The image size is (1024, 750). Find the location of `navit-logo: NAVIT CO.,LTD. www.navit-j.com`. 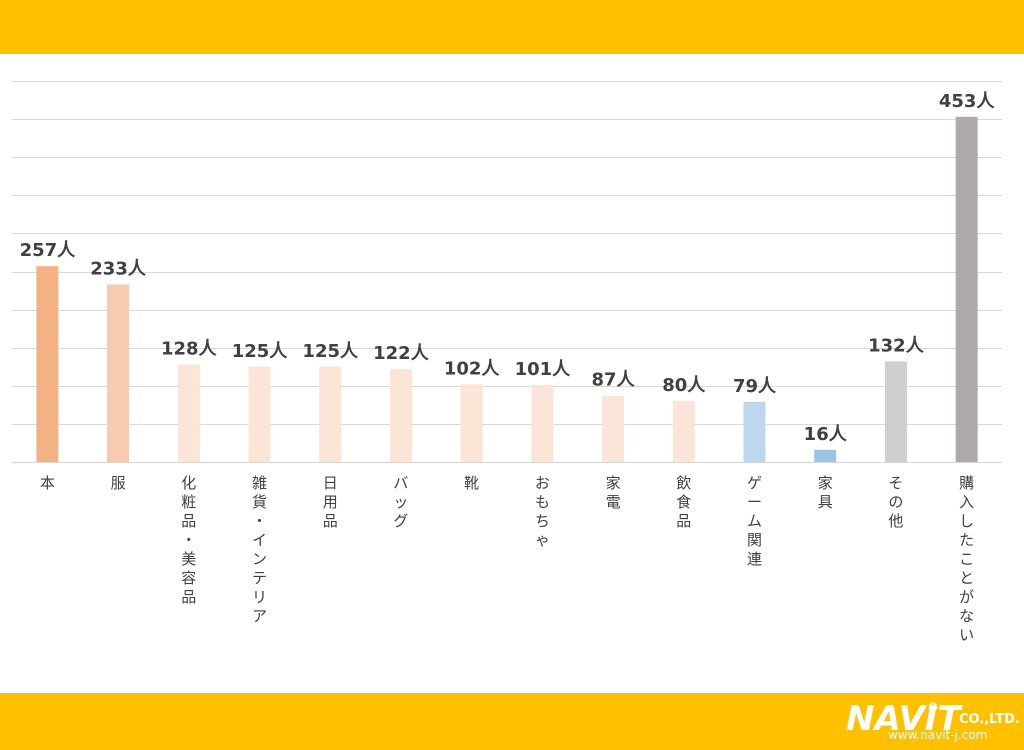

navit-logo: NAVIT CO.,LTD. www.navit-j.com is located at coordinates (933, 722).